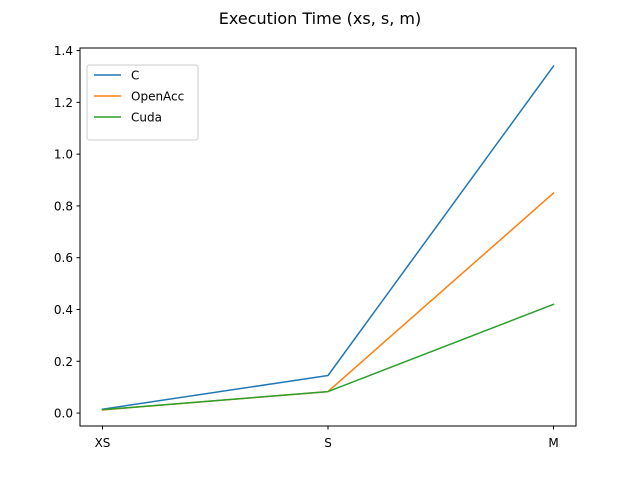 This screenshot has height=480, width=640. Describe the element at coordinates (63, 310) in the screenshot. I see `y-tick-label: 0.4` at that location.